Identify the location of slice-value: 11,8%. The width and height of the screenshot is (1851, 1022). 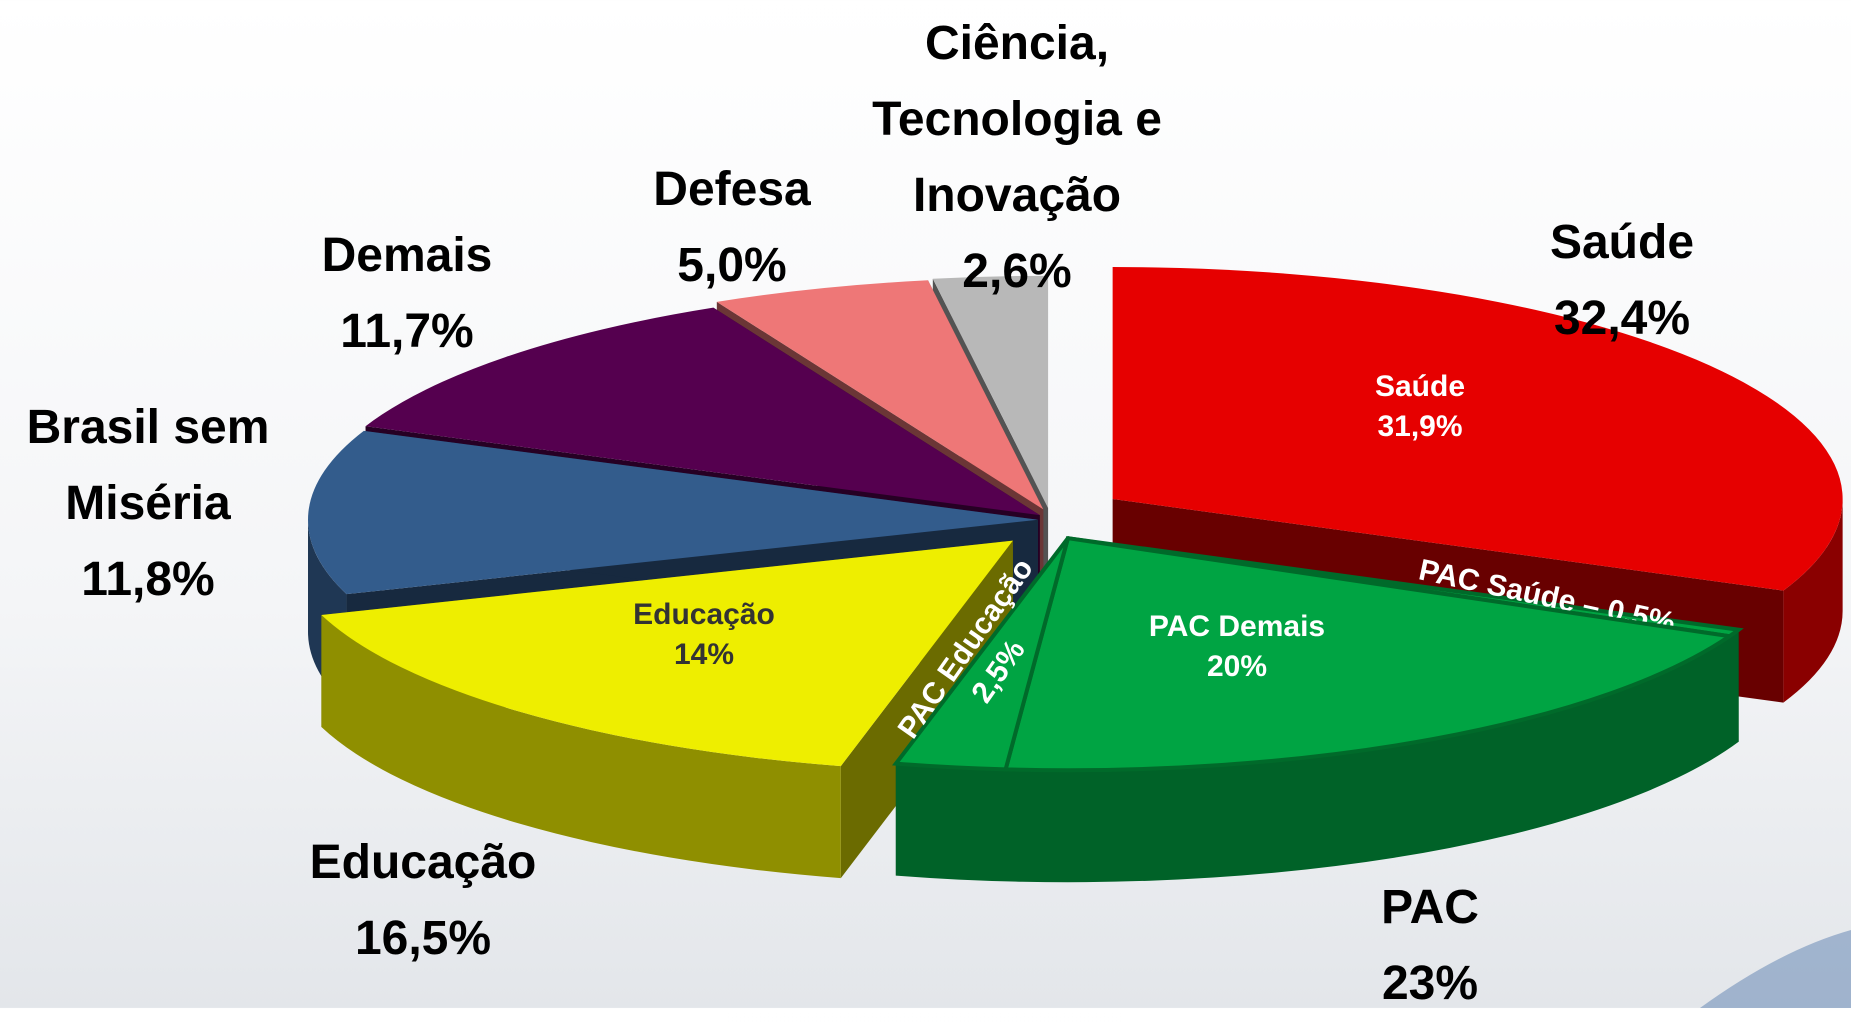
(148, 579).